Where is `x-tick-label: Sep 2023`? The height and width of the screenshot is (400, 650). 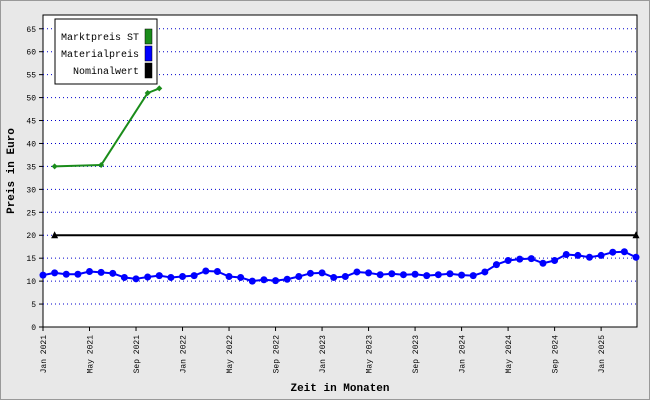 x-tick-label: Sep 2023 is located at coordinates (416, 354).